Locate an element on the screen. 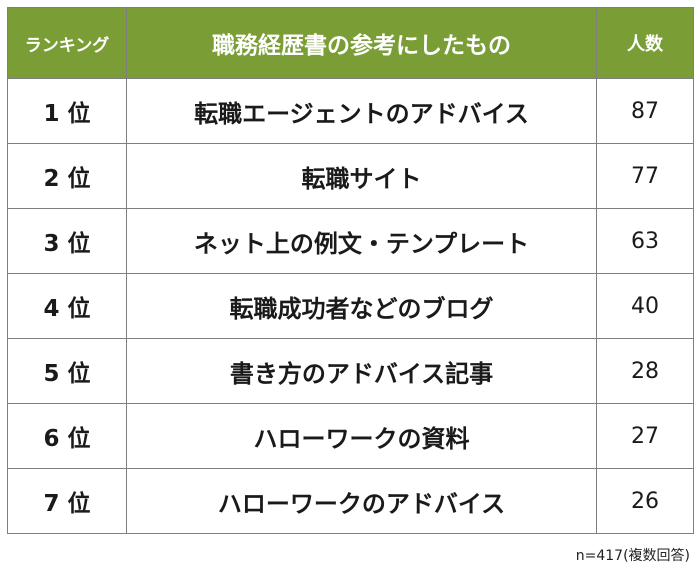 The width and height of the screenshot is (700, 577). rank-cell: 2 位 is located at coordinates (67, 176).